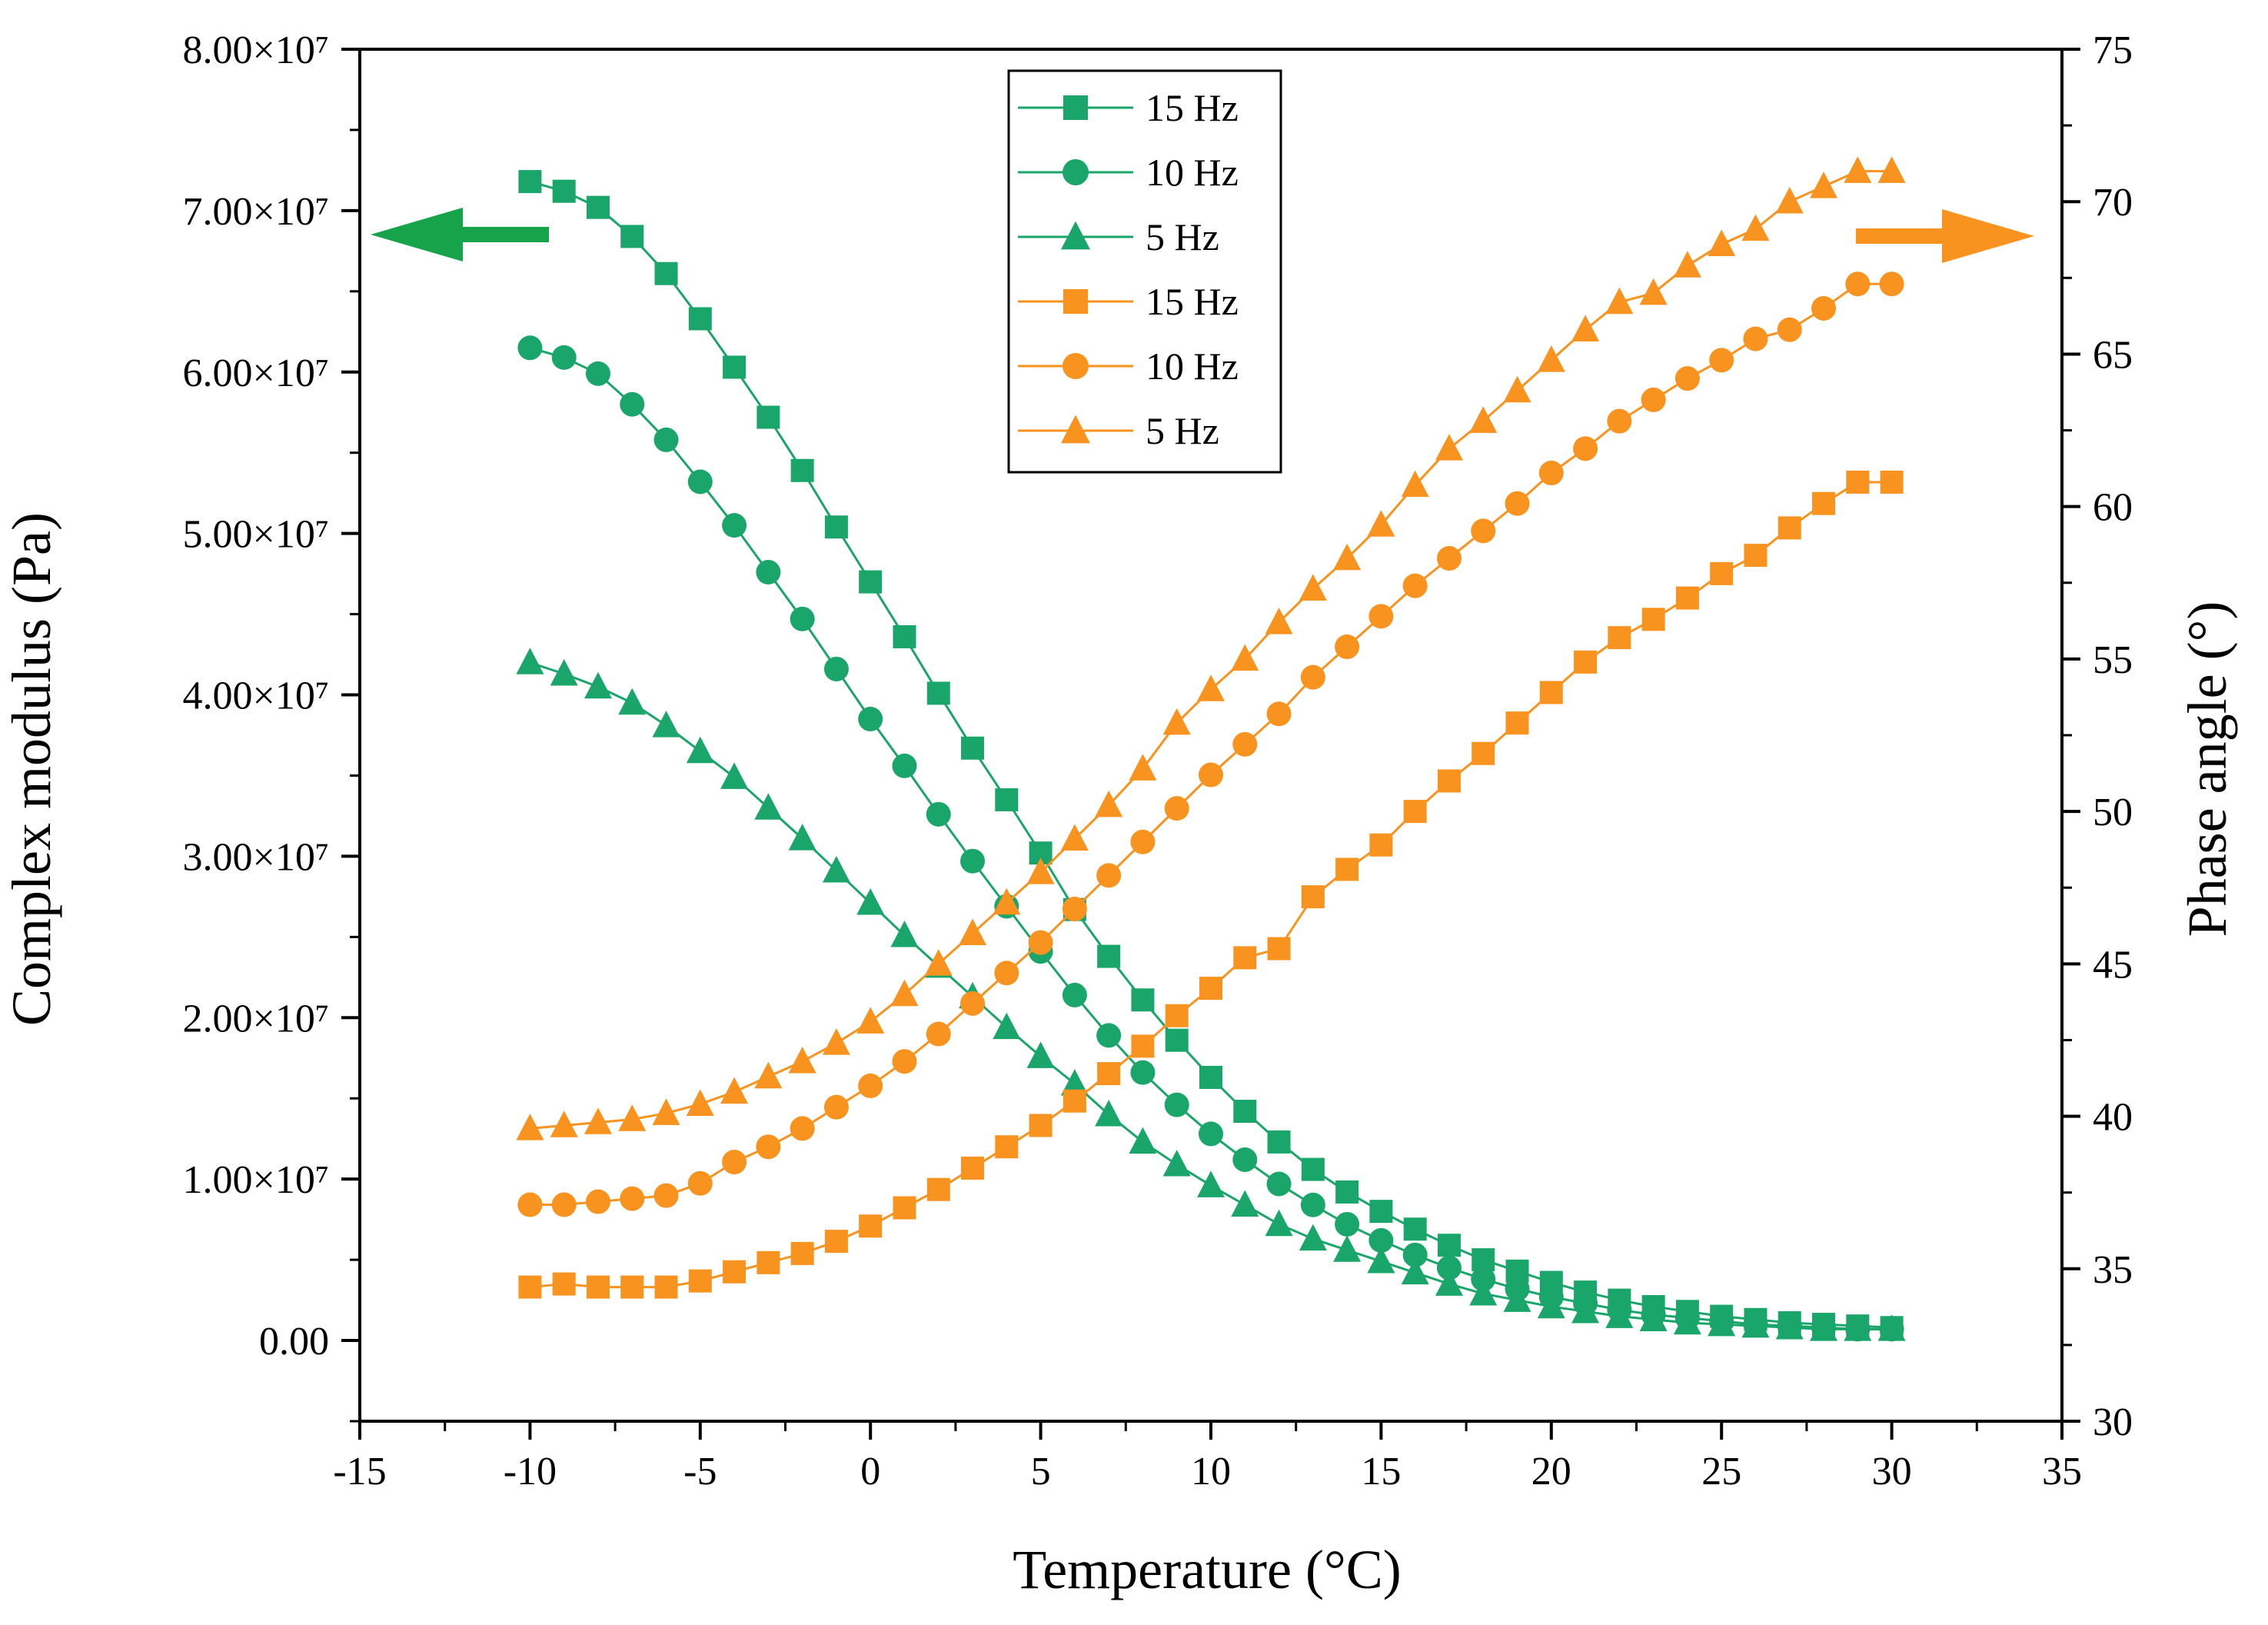 This screenshot has height=1625, width=2268. Describe the element at coordinates (1907, 236) in the screenshot. I see `right-arrow-shaft` at that location.